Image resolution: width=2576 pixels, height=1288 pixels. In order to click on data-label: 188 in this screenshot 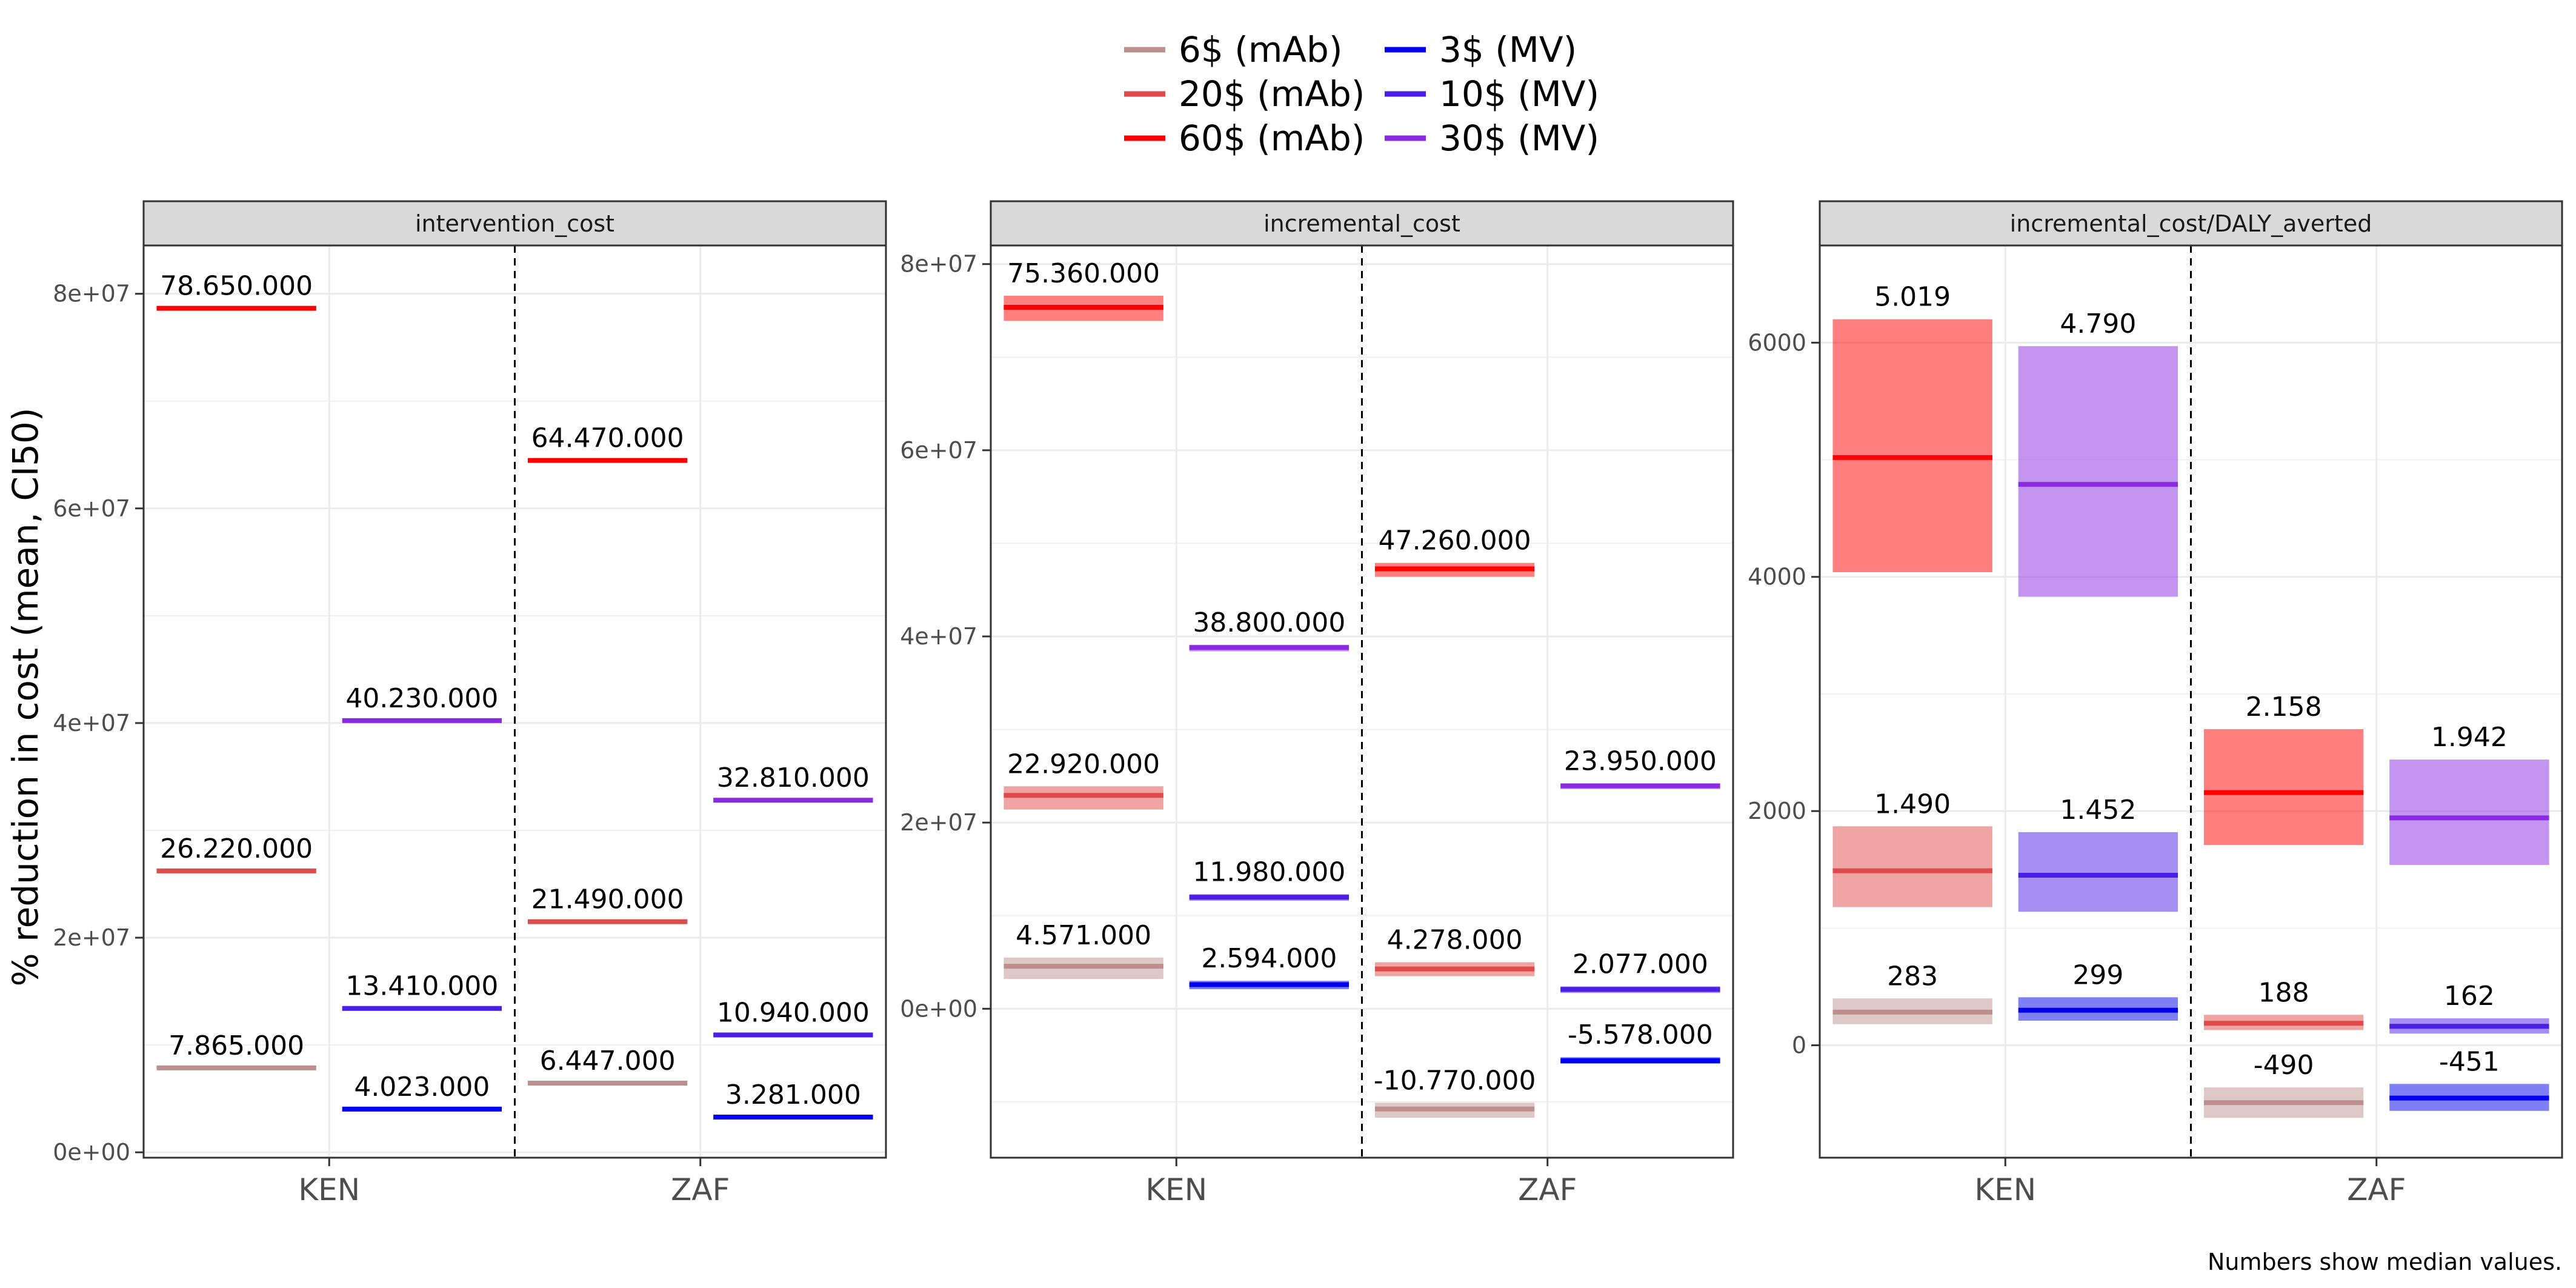, I will do `click(2283, 992)`.